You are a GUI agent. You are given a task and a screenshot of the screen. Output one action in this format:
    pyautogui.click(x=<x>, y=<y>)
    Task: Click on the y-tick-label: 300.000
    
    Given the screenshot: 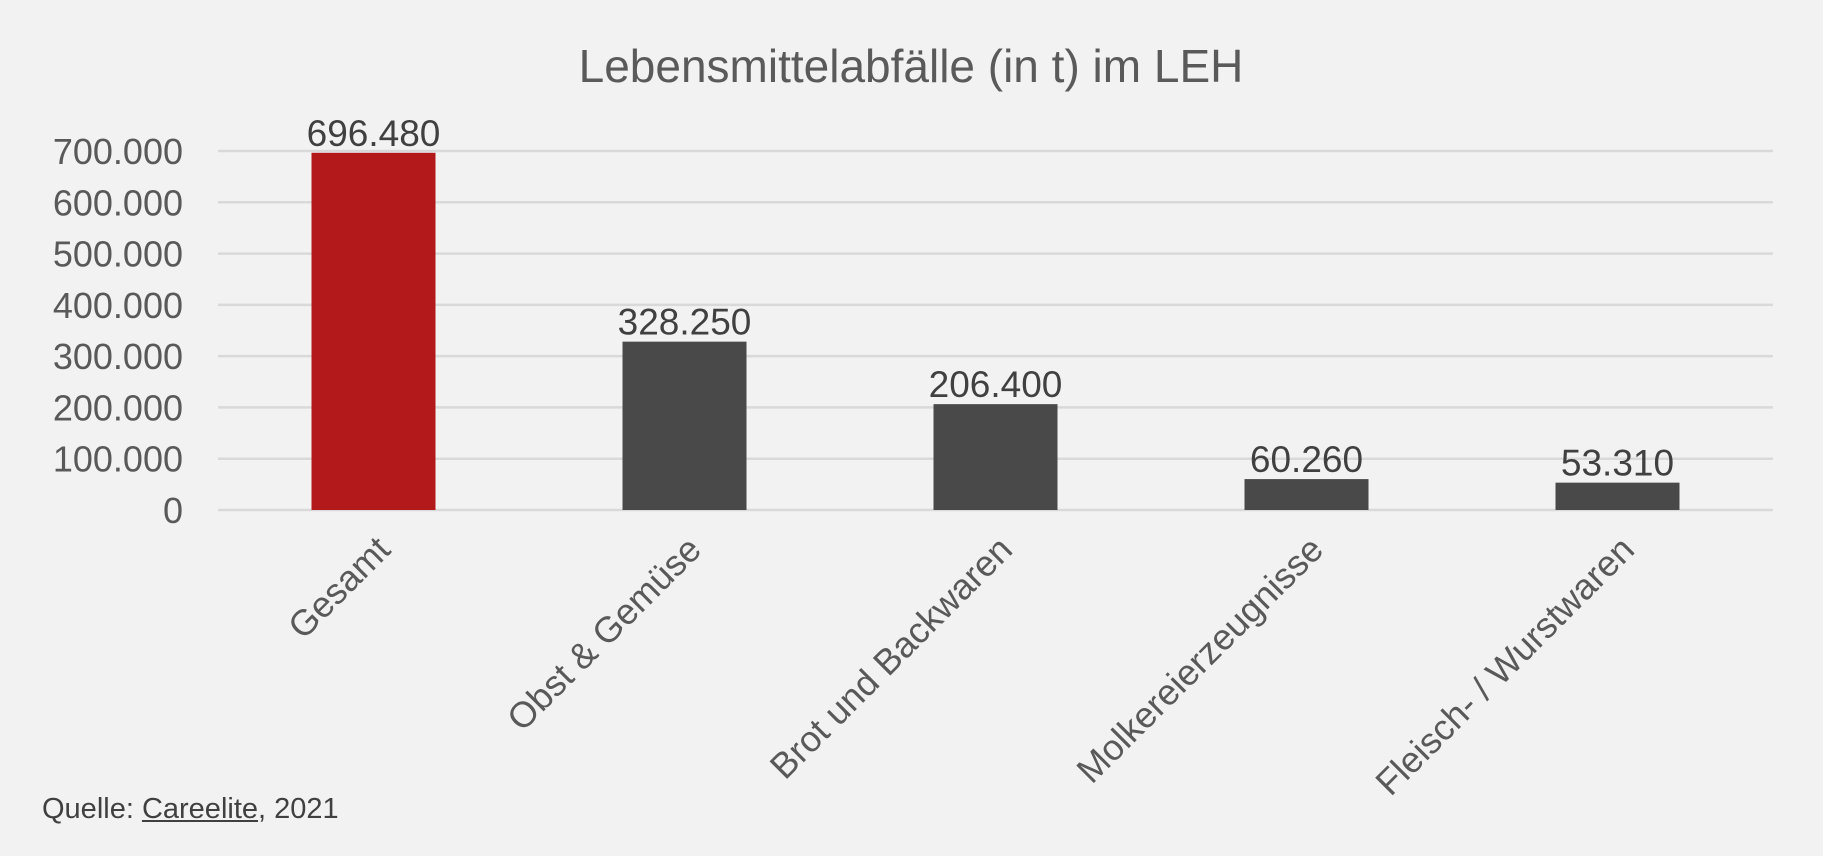 What is the action you would take?
    pyautogui.click(x=118, y=356)
    